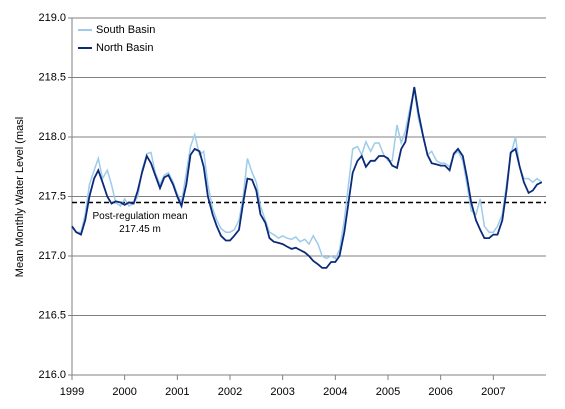 The width and height of the screenshot is (565, 409). Describe the element at coordinates (440, 392) in the screenshot. I see `x-tick-label: 2006` at that location.